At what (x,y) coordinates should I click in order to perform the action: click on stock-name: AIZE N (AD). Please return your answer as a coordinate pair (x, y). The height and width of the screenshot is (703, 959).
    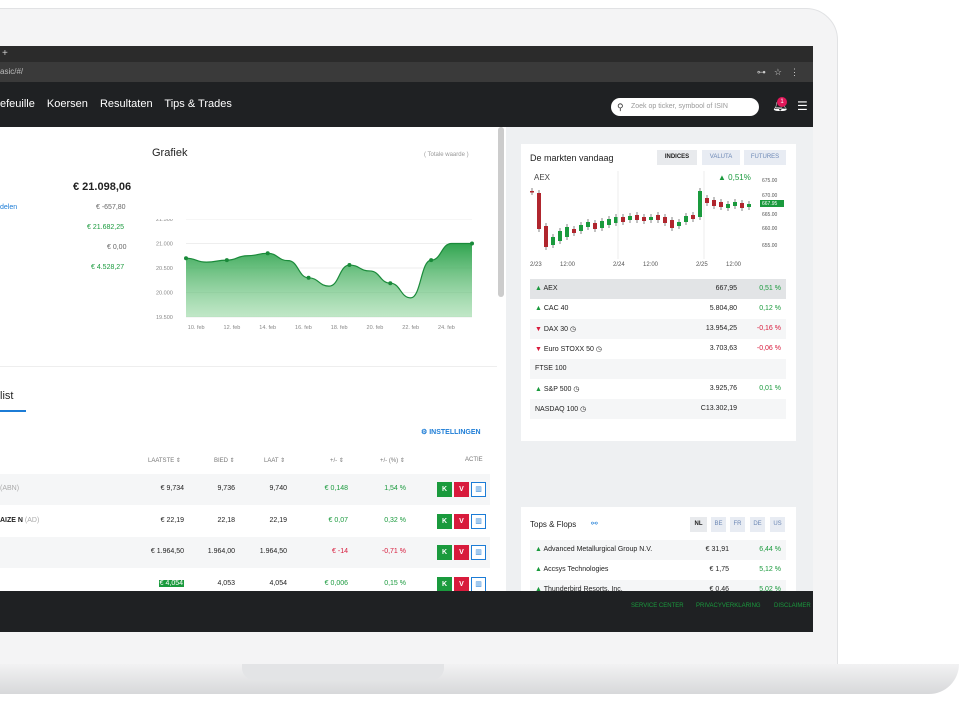
    Looking at the image, I should click on (20, 520).